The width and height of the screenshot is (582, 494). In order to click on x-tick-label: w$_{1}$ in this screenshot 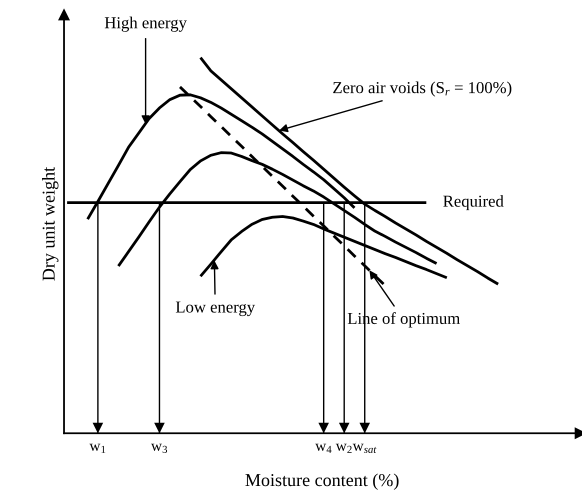, I will do `click(97, 448)`.